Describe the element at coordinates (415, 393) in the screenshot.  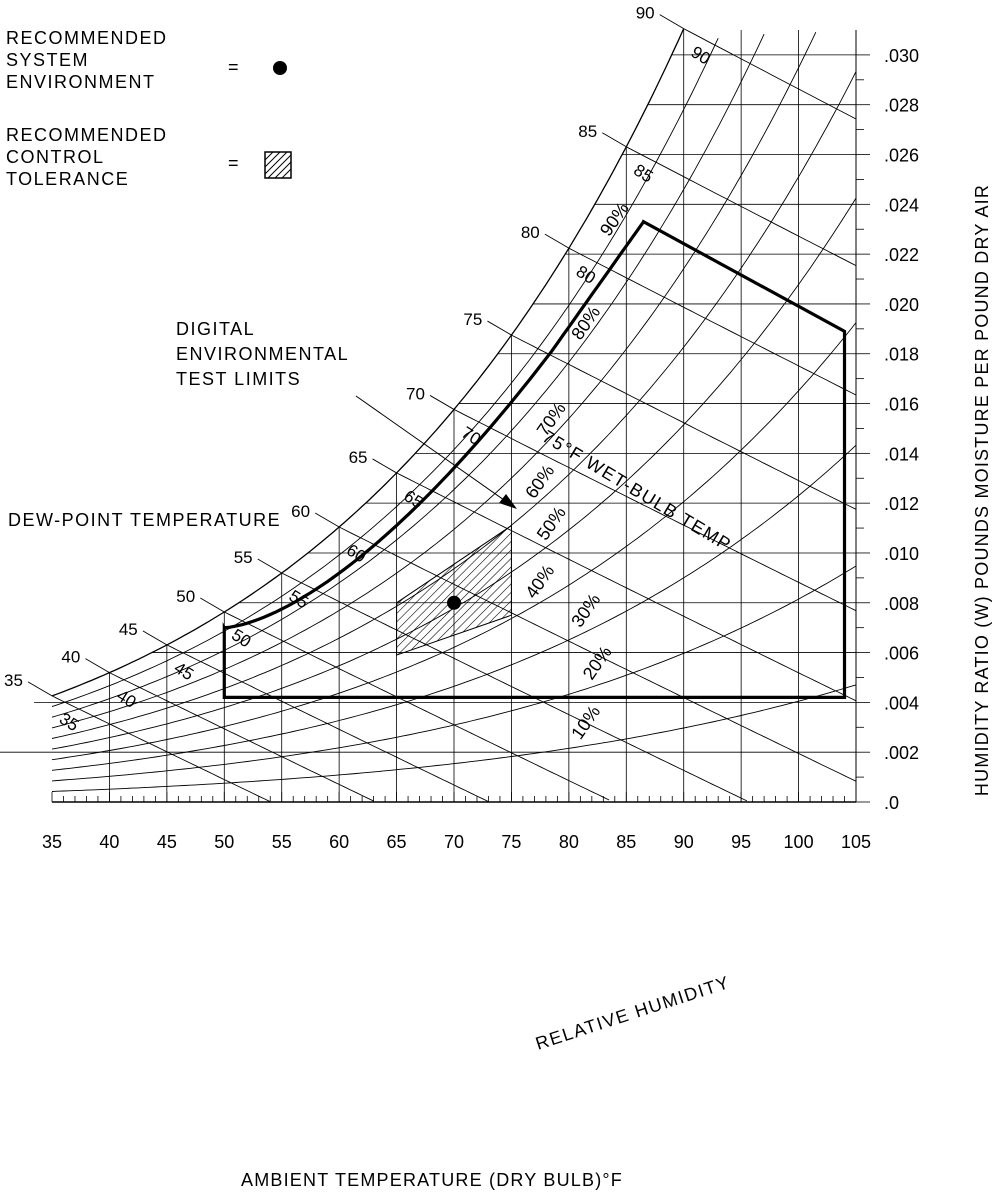
I see `dew-point-label: 70` at that location.